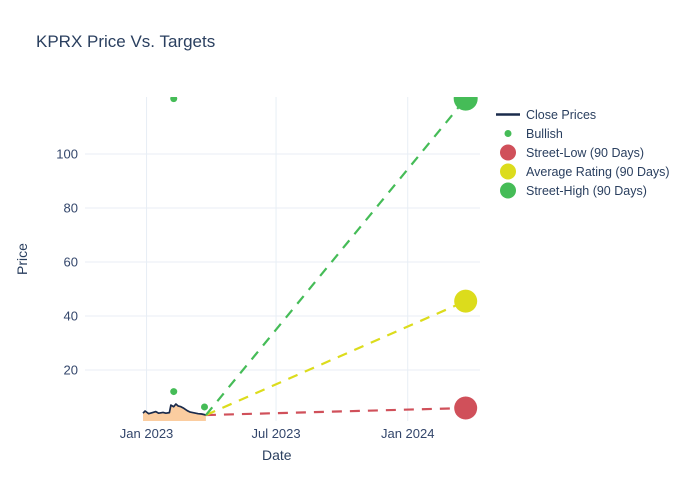 The image size is (700, 500). What do you see at coordinates (586, 190) in the screenshot?
I see `legend-label: Street-High (90 Days)` at bounding box center [586, 190].